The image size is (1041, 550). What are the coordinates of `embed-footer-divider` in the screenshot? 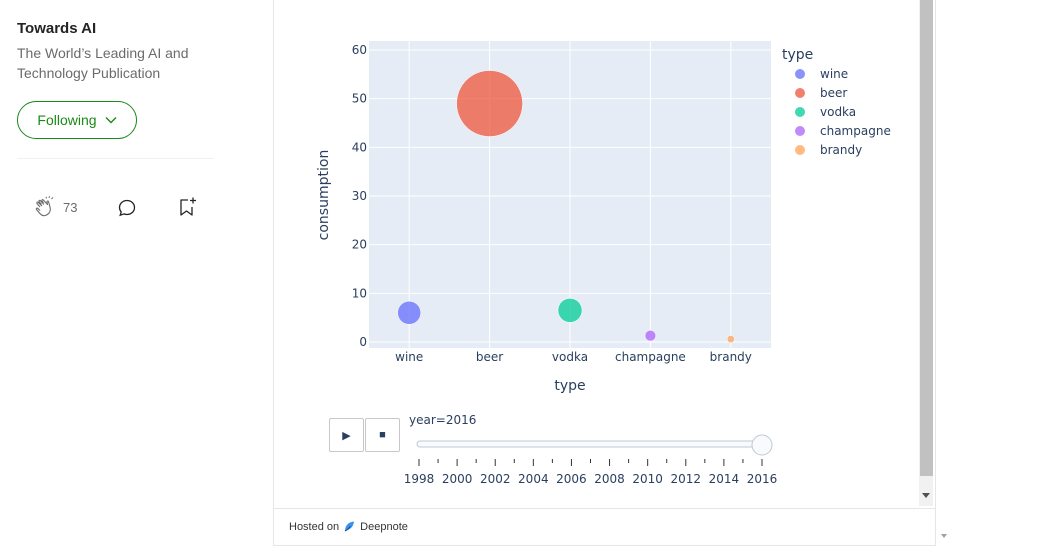 It's located at (604, 508).